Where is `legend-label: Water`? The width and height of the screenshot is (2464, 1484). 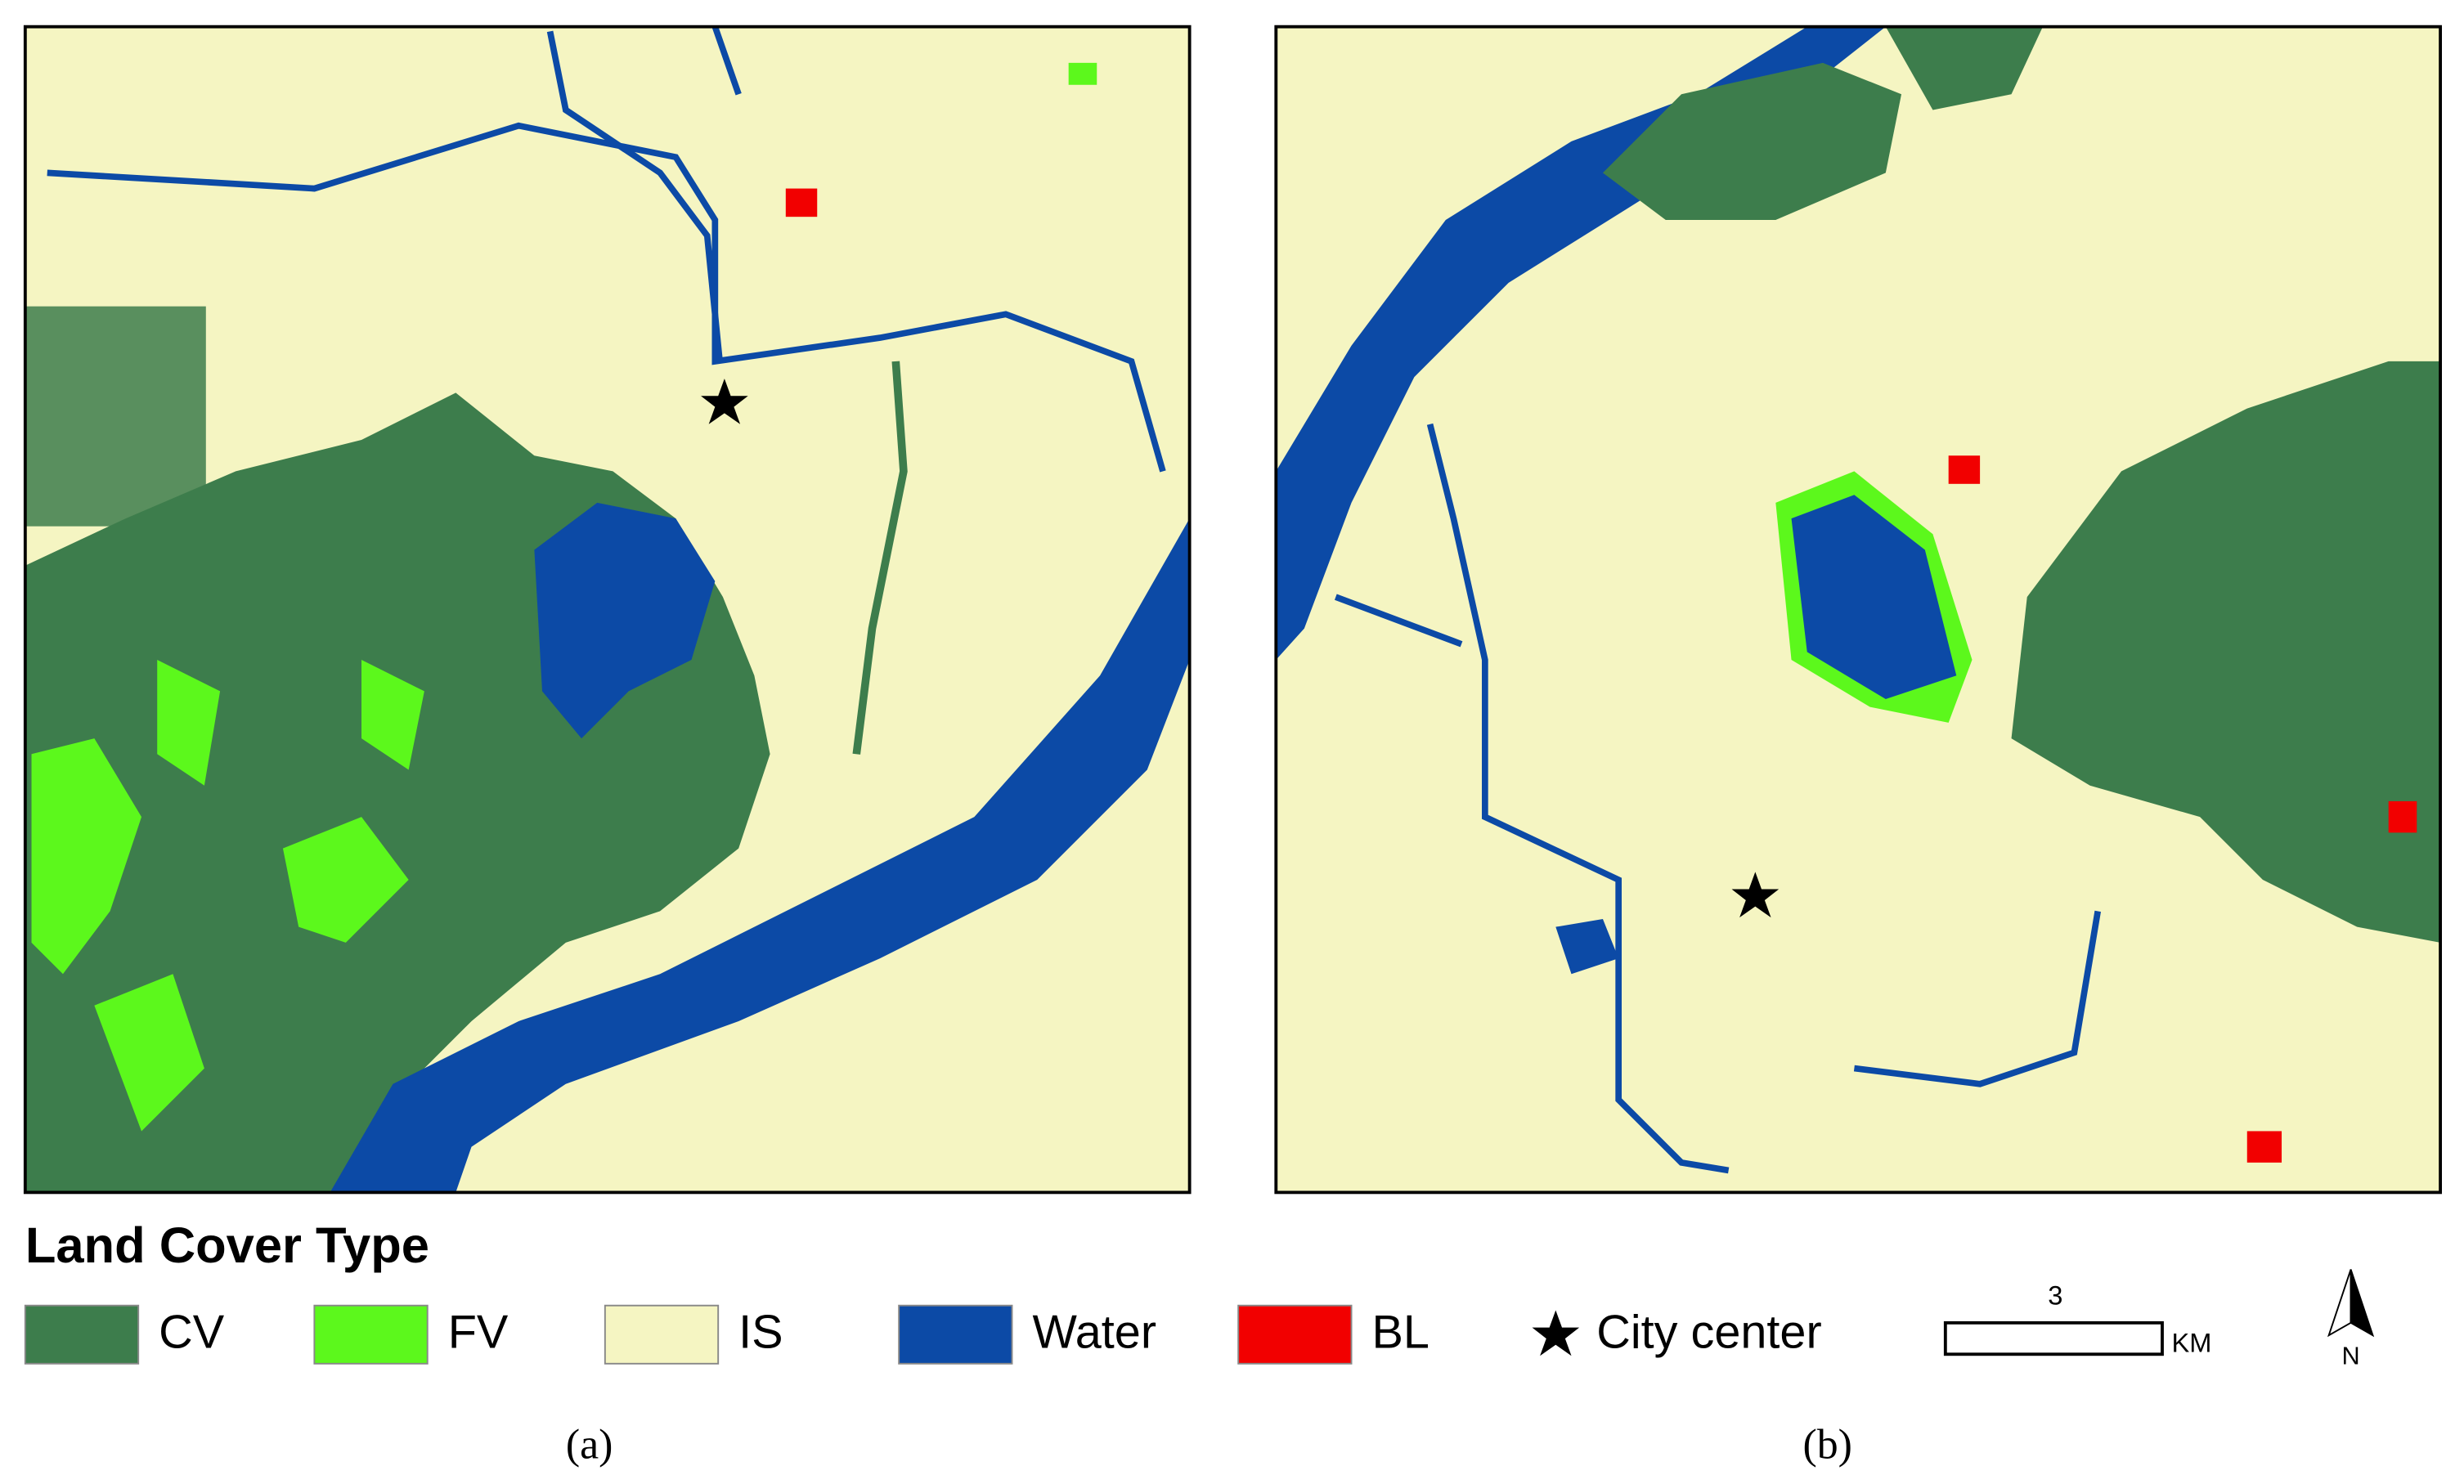 legend-label: Water is located at coordinates (1094, 1332).